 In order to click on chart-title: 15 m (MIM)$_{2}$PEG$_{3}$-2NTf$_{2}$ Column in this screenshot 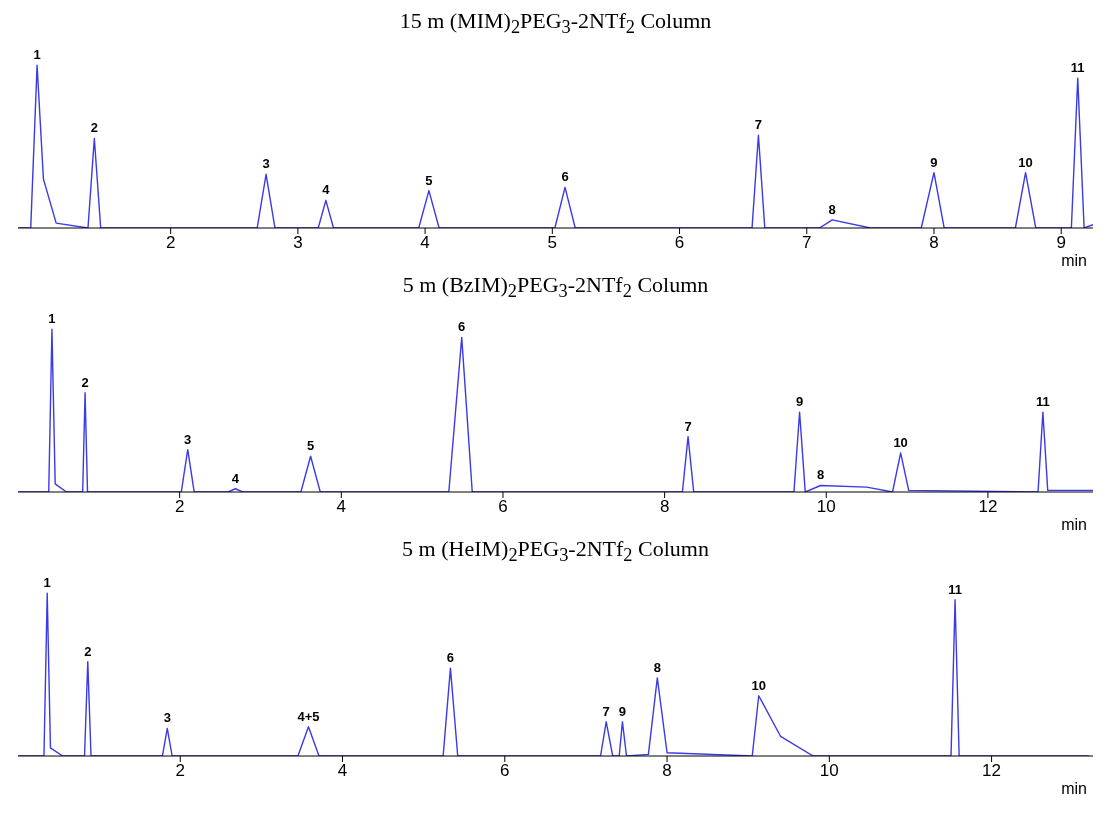, I will do `click(555, 23)`.